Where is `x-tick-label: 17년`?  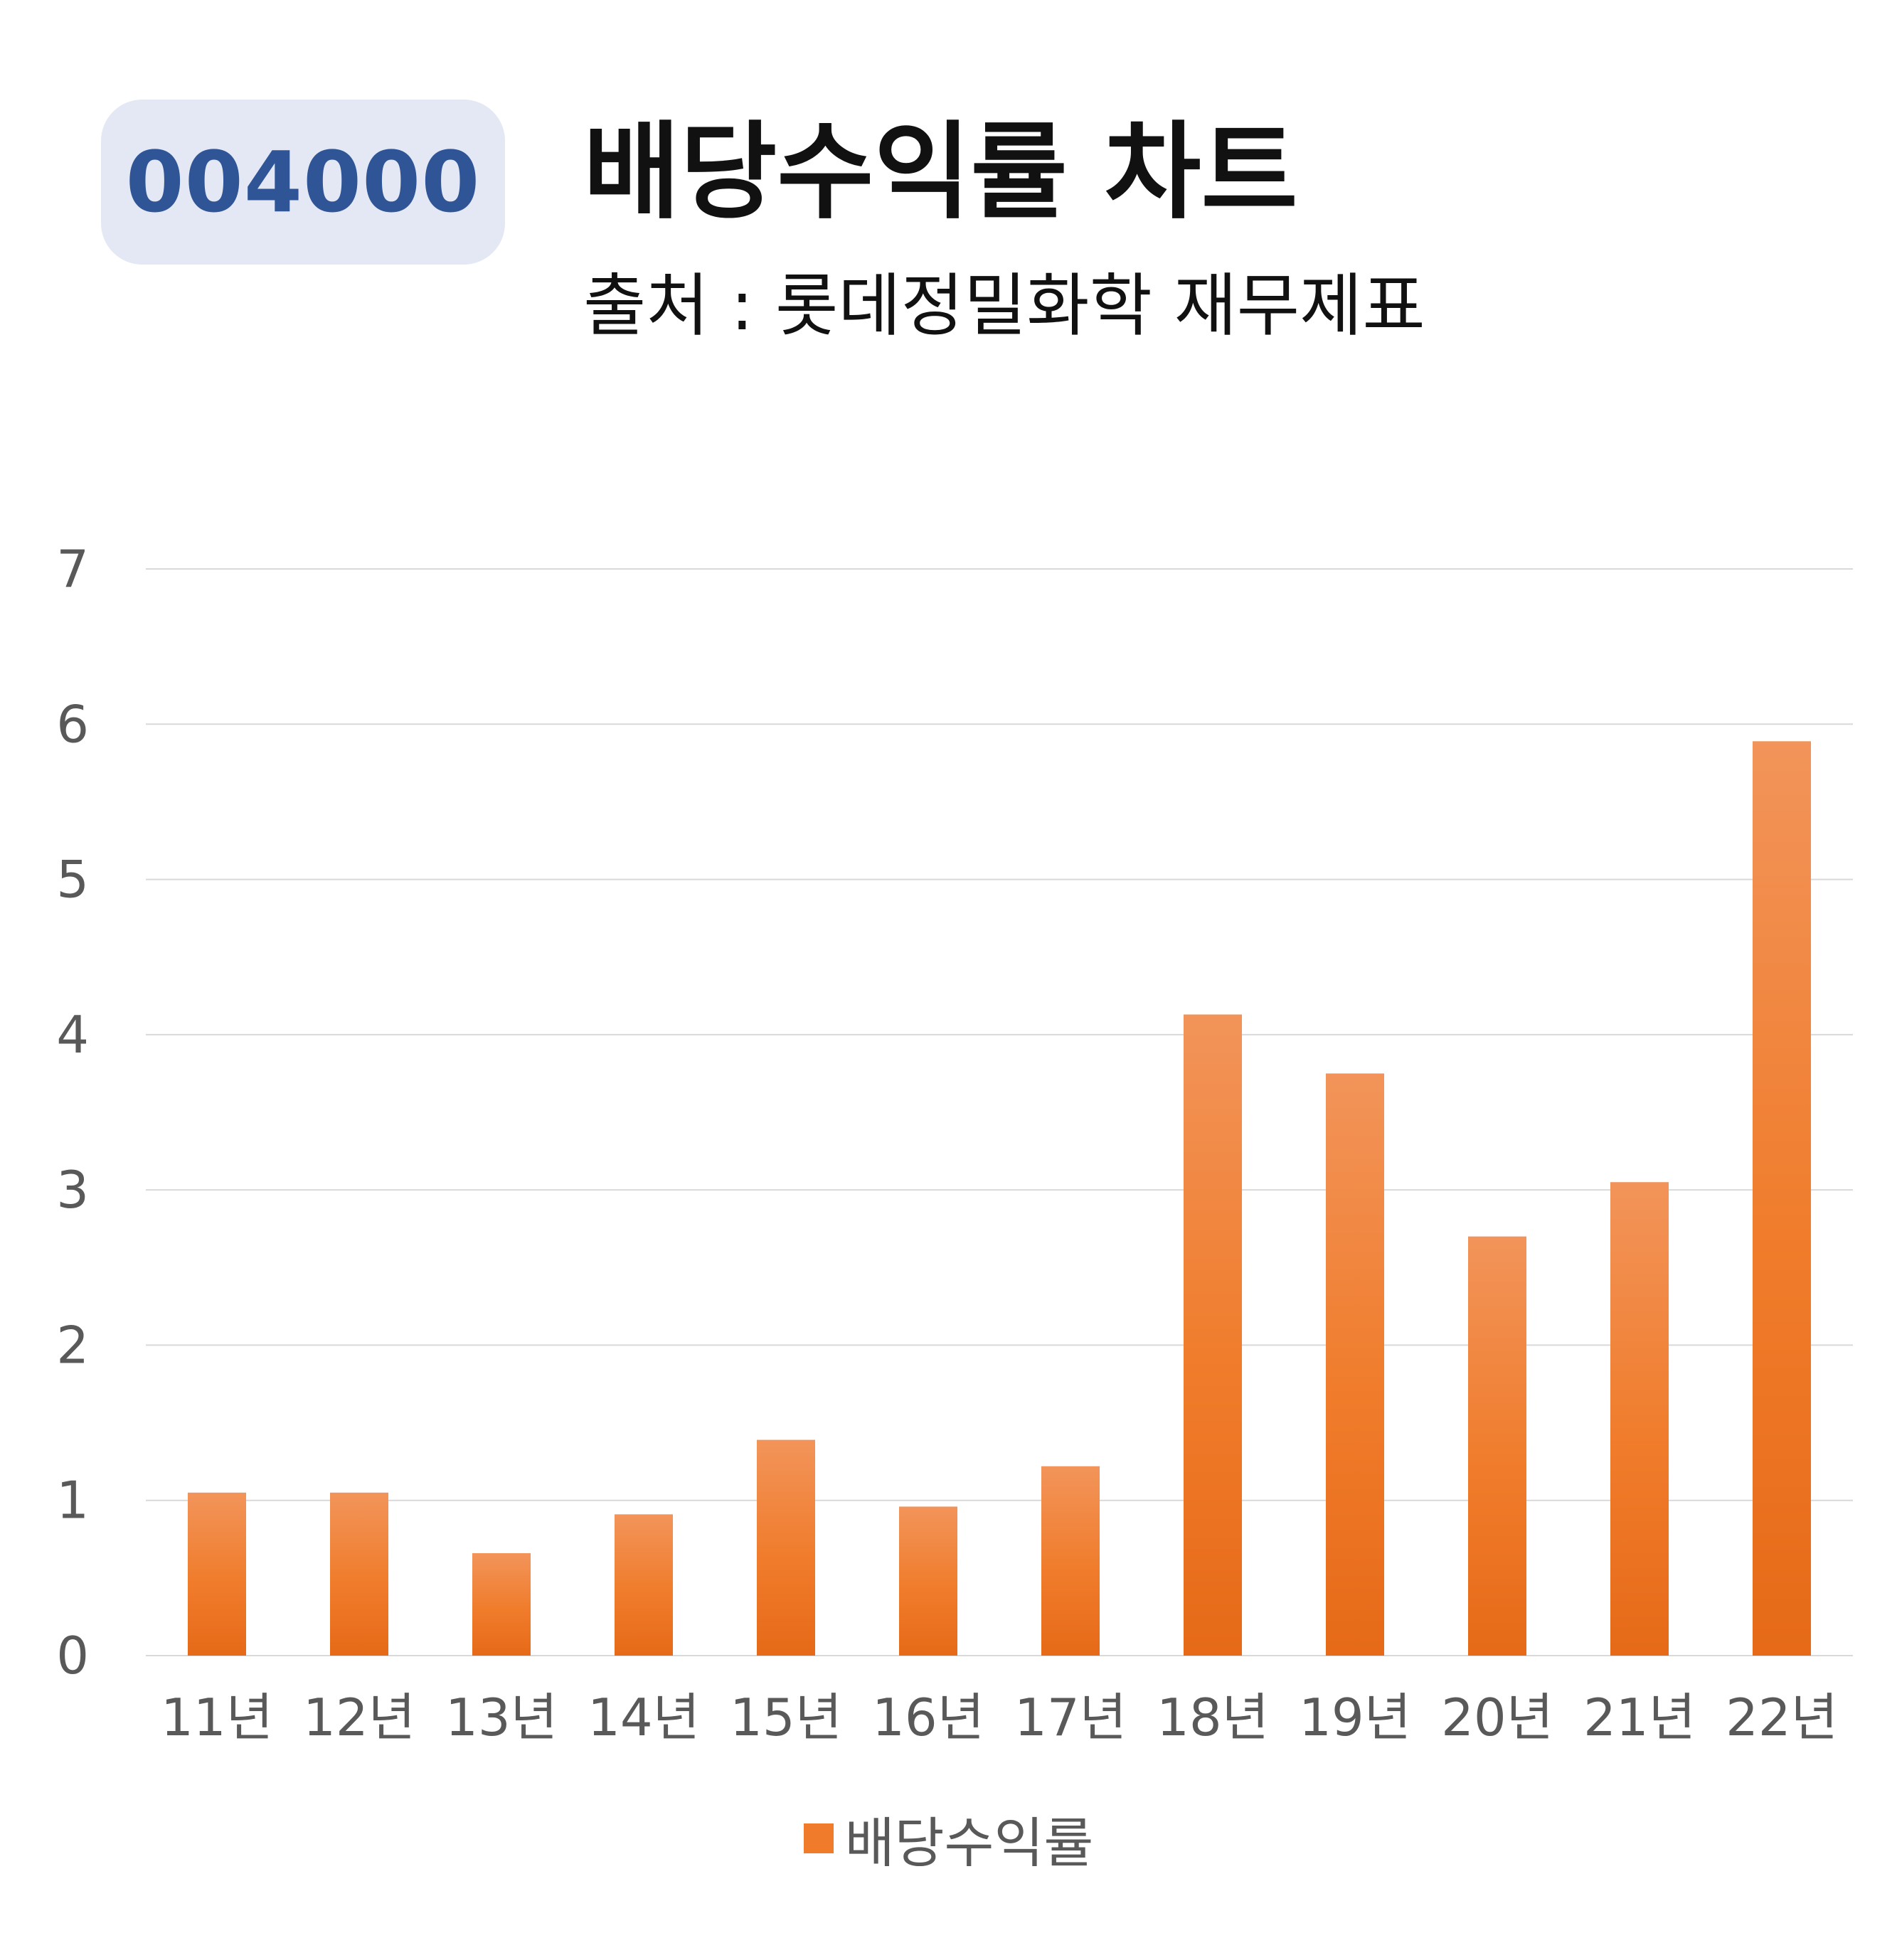
x-tick-label: 17년 is located at coordinates (1071, 1717).